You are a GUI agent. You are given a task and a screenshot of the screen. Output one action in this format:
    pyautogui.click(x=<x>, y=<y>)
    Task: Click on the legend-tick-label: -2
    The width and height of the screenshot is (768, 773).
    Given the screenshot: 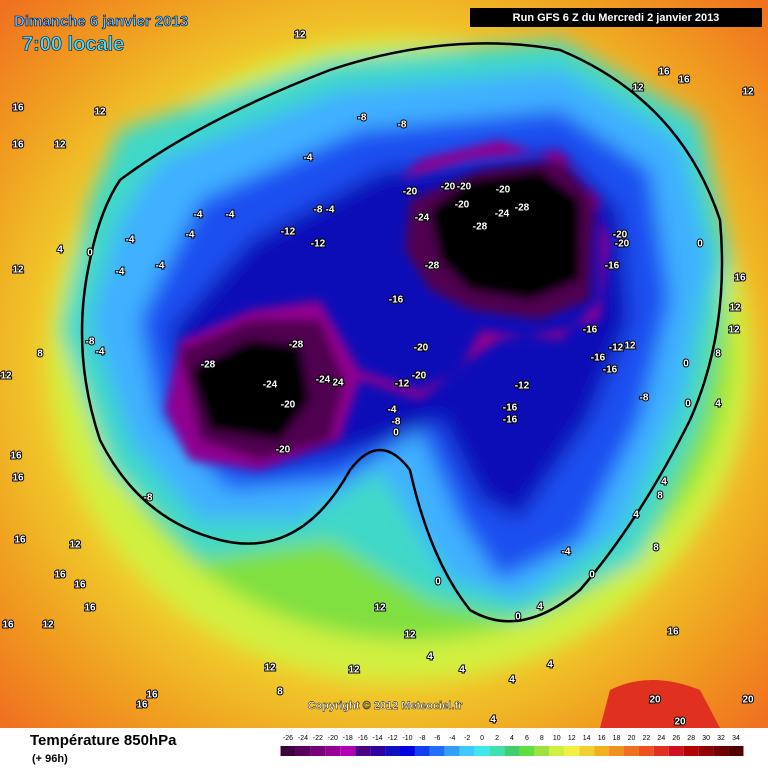 What is the action you would take?
    pyautogui.click(x=467, y=738)
    